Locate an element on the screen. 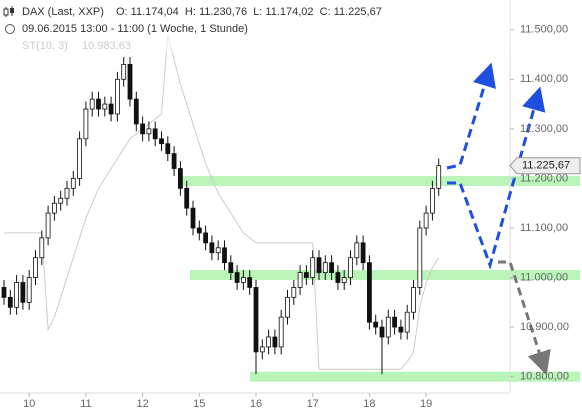 This screenshot has height=415, width=582. x-tick-label: 11 is located at coordinates (85, 404).